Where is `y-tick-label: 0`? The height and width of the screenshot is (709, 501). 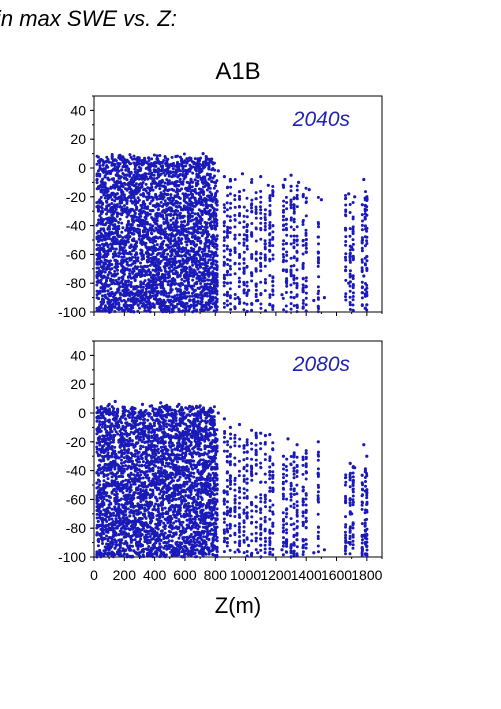
y-tick-label: 0 is located at coordinates (82, 413).